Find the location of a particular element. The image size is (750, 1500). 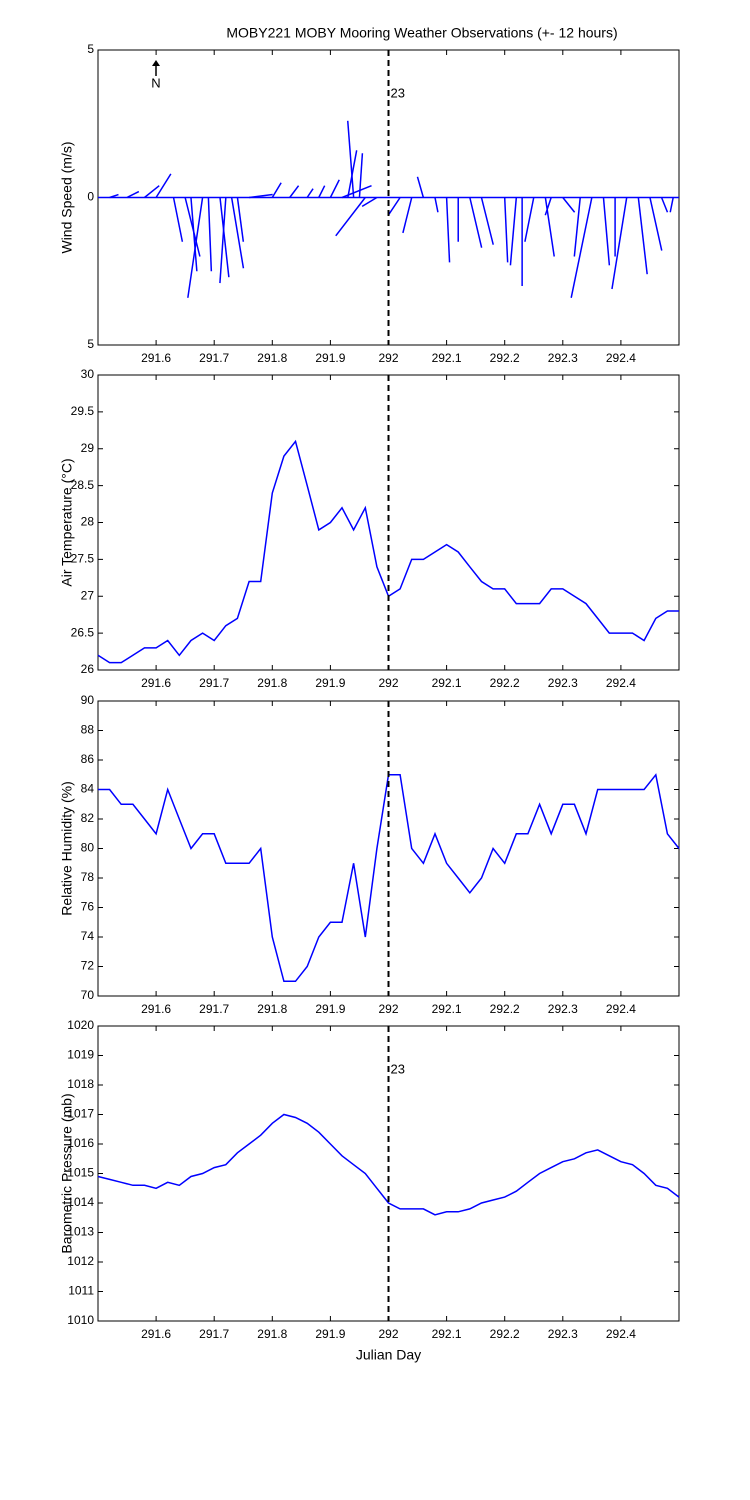

x-axis-label: Julian Day is located at coordinates (388, 1355).